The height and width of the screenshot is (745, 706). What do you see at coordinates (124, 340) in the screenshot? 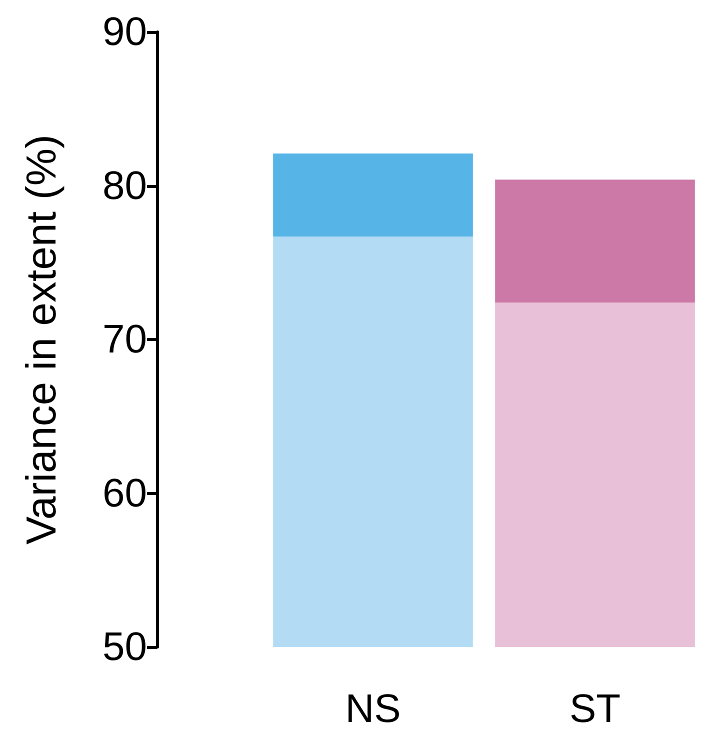
I see `y-tick-label: 70` at bounding box center [124, 340].